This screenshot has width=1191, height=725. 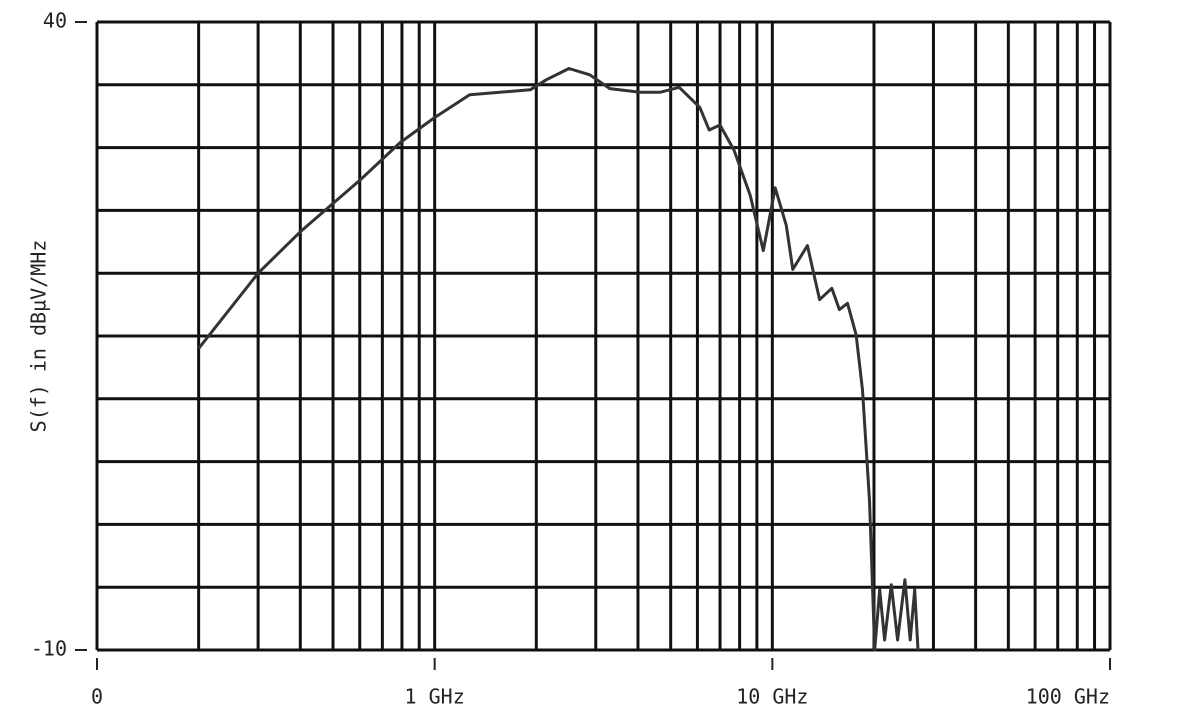 I want to click on x-tick-label: 100 GHz, so click(x=1068, y=697).